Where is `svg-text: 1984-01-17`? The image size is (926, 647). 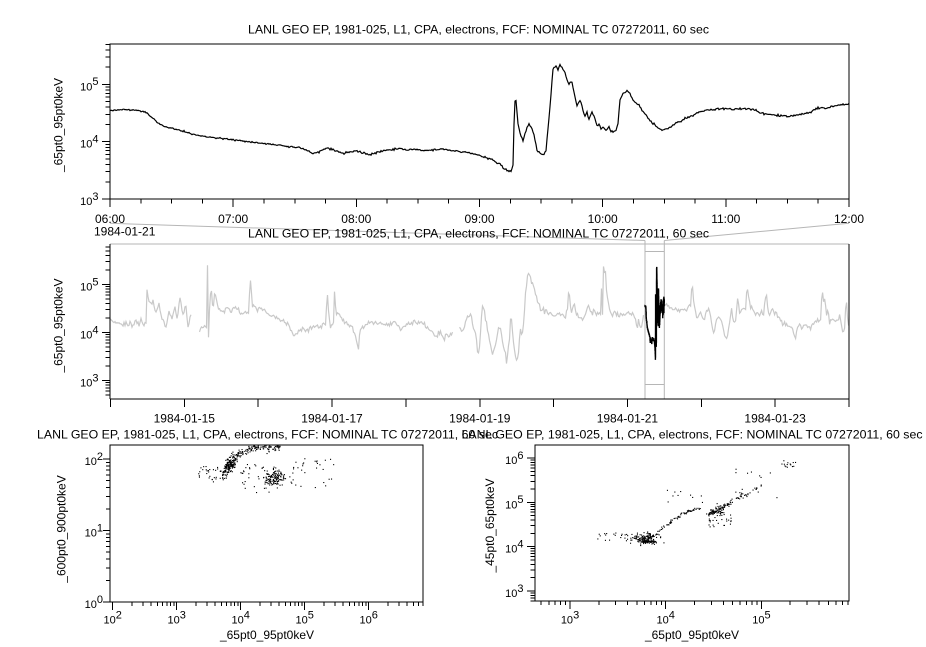 svg-text: 1984-01-17 is located at coordinates (332, 419).